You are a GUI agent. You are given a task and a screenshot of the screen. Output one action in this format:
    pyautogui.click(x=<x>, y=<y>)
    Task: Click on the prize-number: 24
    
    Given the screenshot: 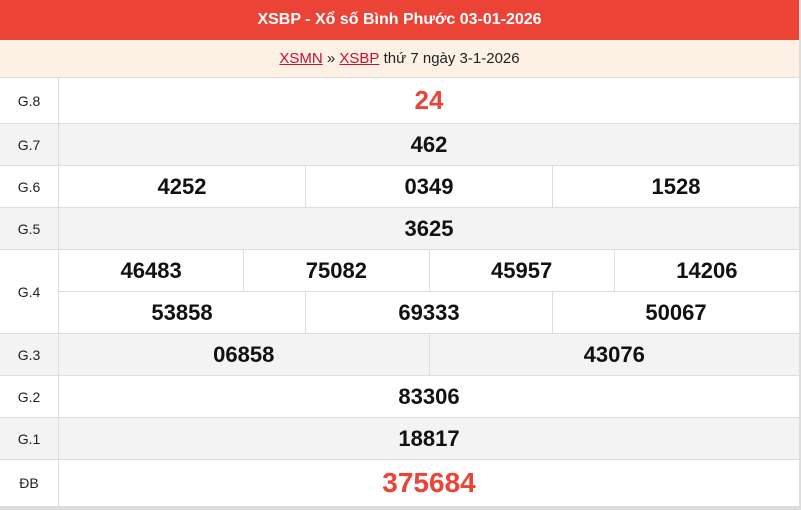 What is the action you would take?
    pyautogui.click(x=429, y=100)
    